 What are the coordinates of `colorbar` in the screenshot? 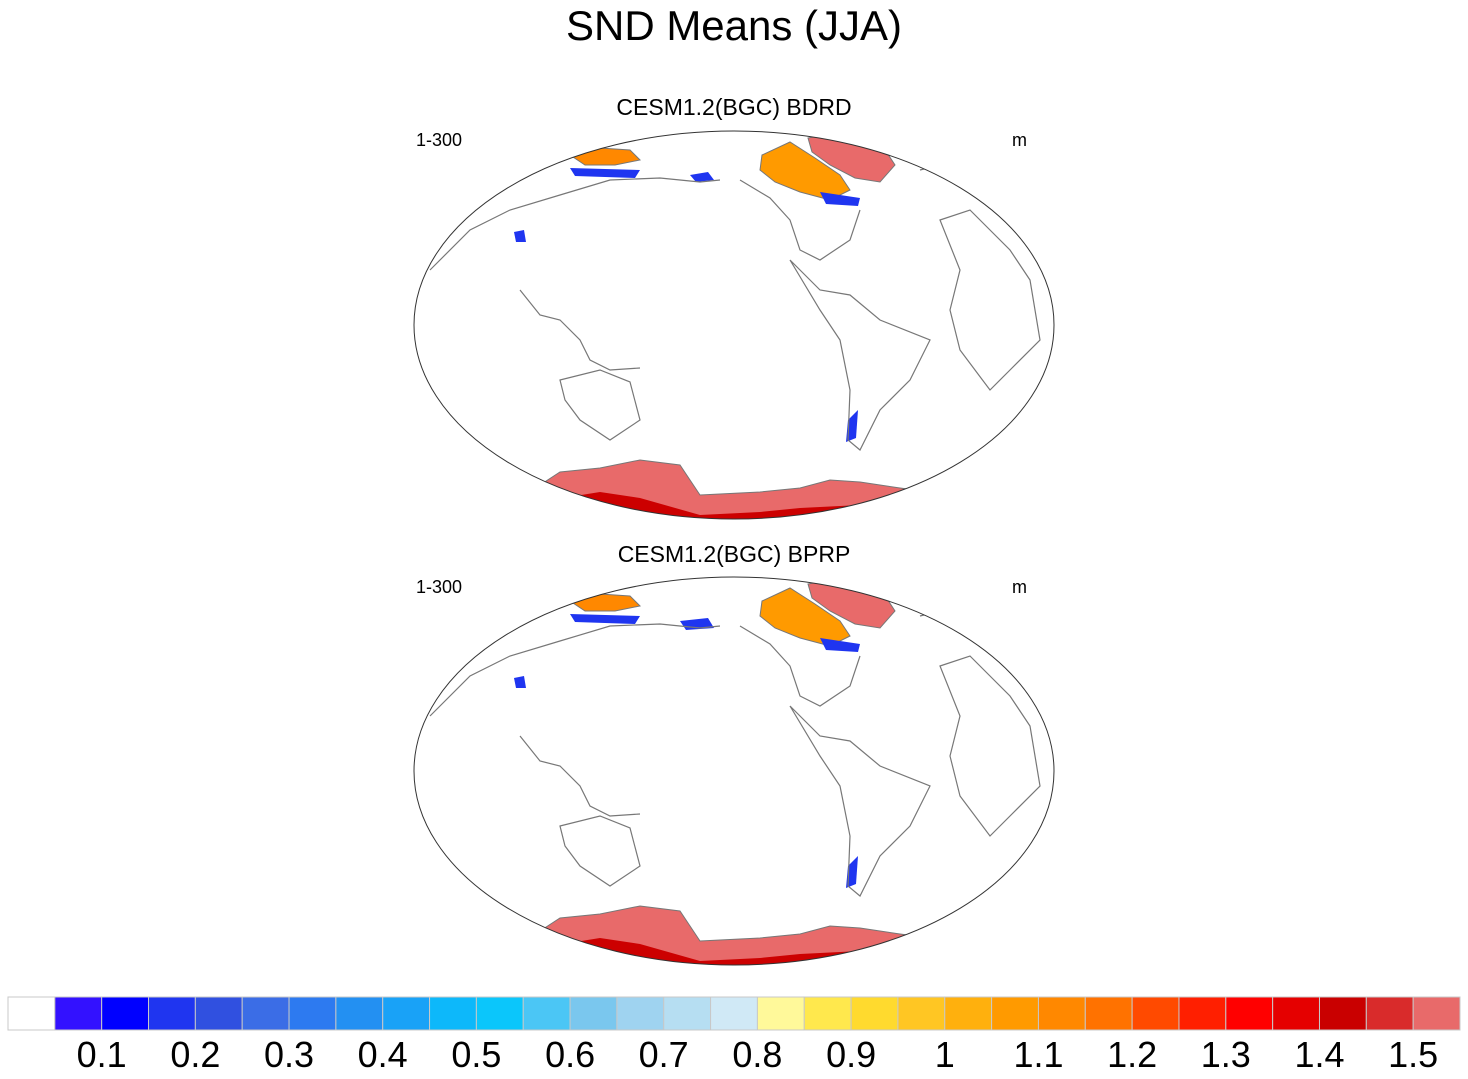 It's located at (734, 1013).